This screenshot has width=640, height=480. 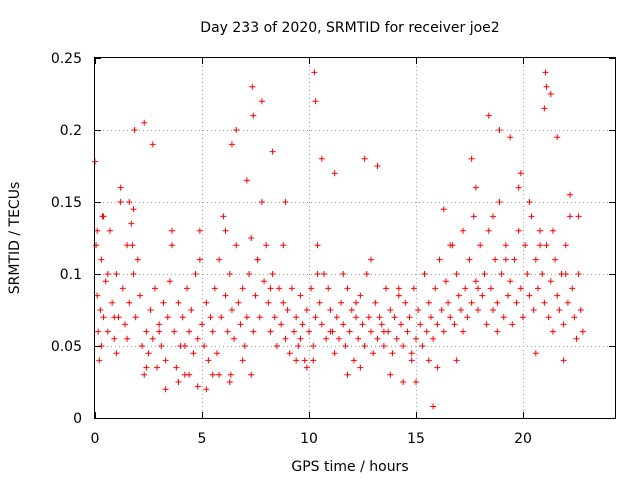 I want to click on y-axis-label: SRMTID / TECUs, so click(x=15, y=238).